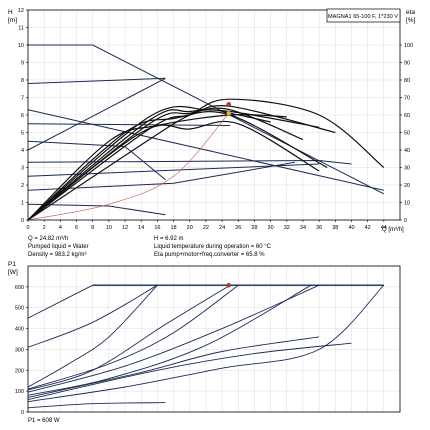 Image resolution: width=430 pixels, height=430 pixels. Describe the element at coordinates (13, 272) in the screenshot. I see `power-axis-unit: [W]` at that location.